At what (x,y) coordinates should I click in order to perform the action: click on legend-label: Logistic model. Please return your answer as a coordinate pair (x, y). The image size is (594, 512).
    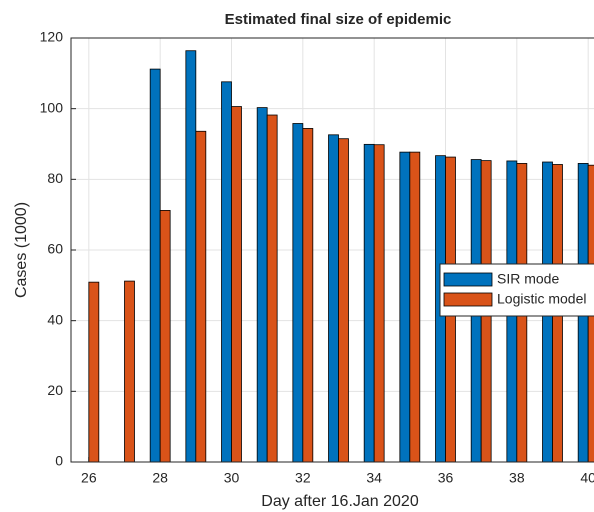
    Looking at the image, I should click on (542, 299).